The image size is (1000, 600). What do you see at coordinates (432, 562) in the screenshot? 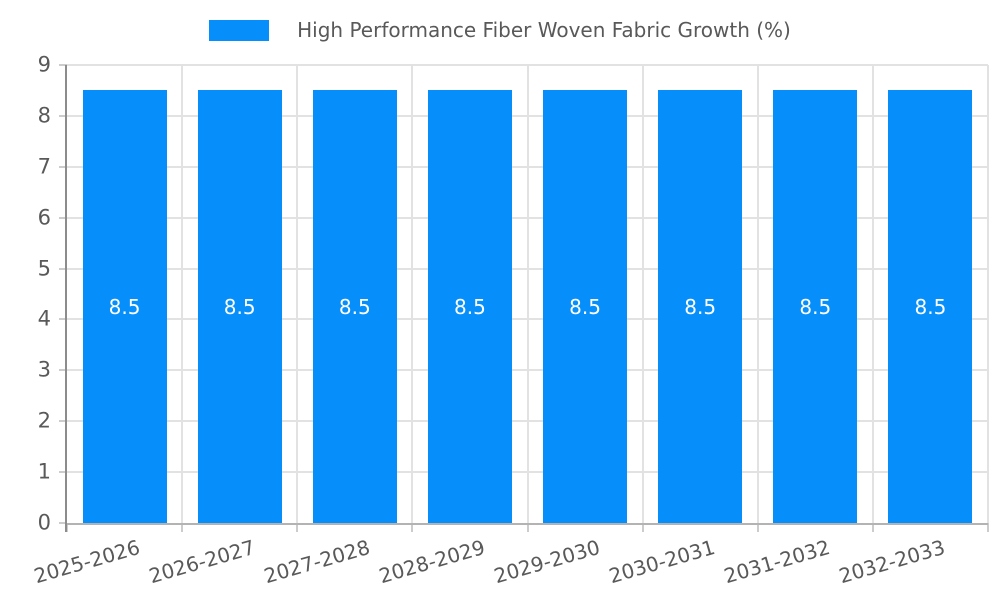
I see `x-axis-label: 2028-2029` at bounding box center [432, 562].